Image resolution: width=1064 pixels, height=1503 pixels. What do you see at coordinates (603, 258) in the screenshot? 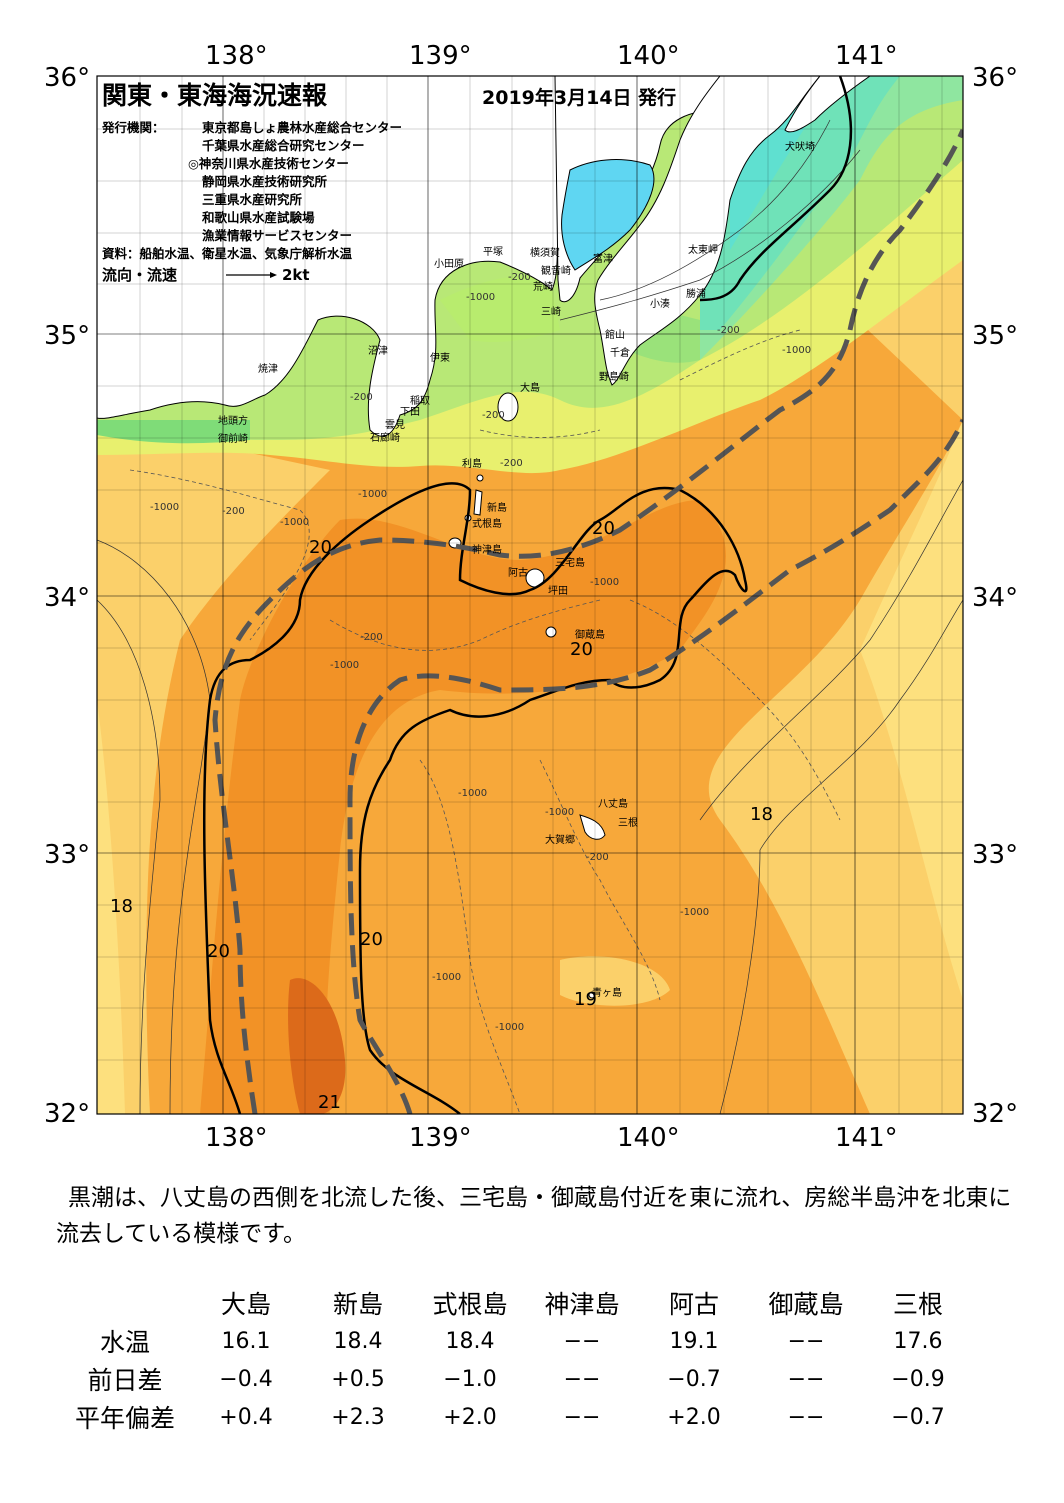
I see `place-label: 富津` at bounding box center [603, 258].